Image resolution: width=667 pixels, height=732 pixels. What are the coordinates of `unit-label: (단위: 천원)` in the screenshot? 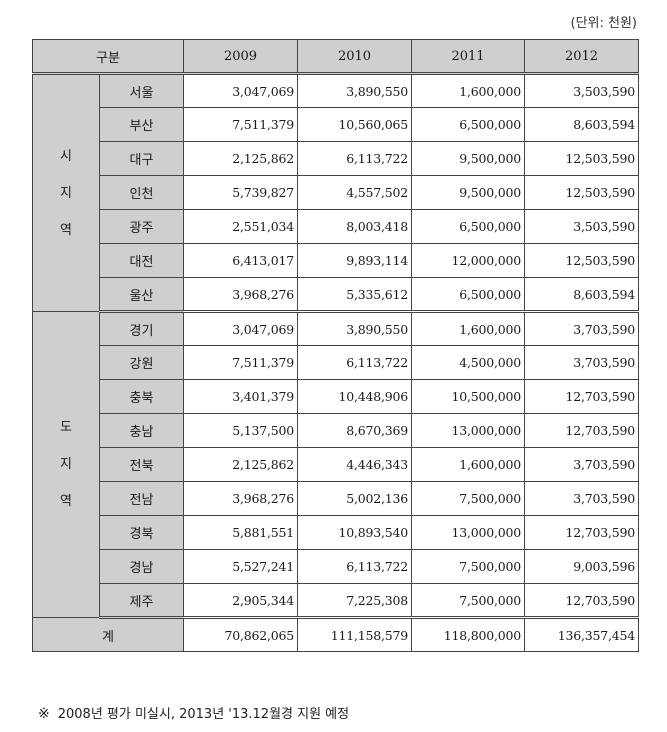 It's located at (604, 23).